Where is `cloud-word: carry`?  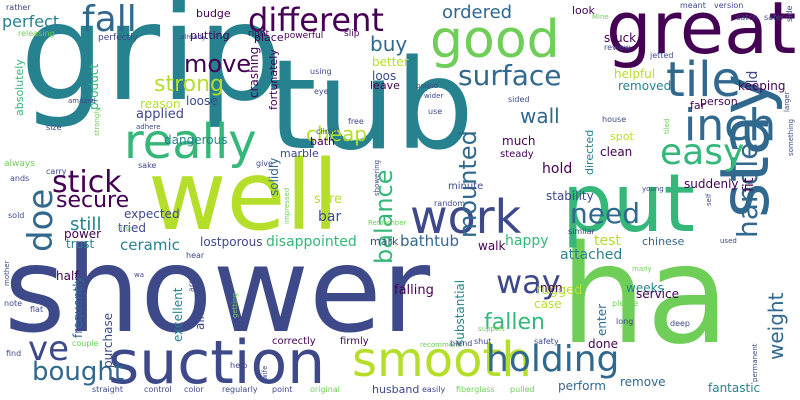
cloud-word: carry is located at coordinates (56, 171).